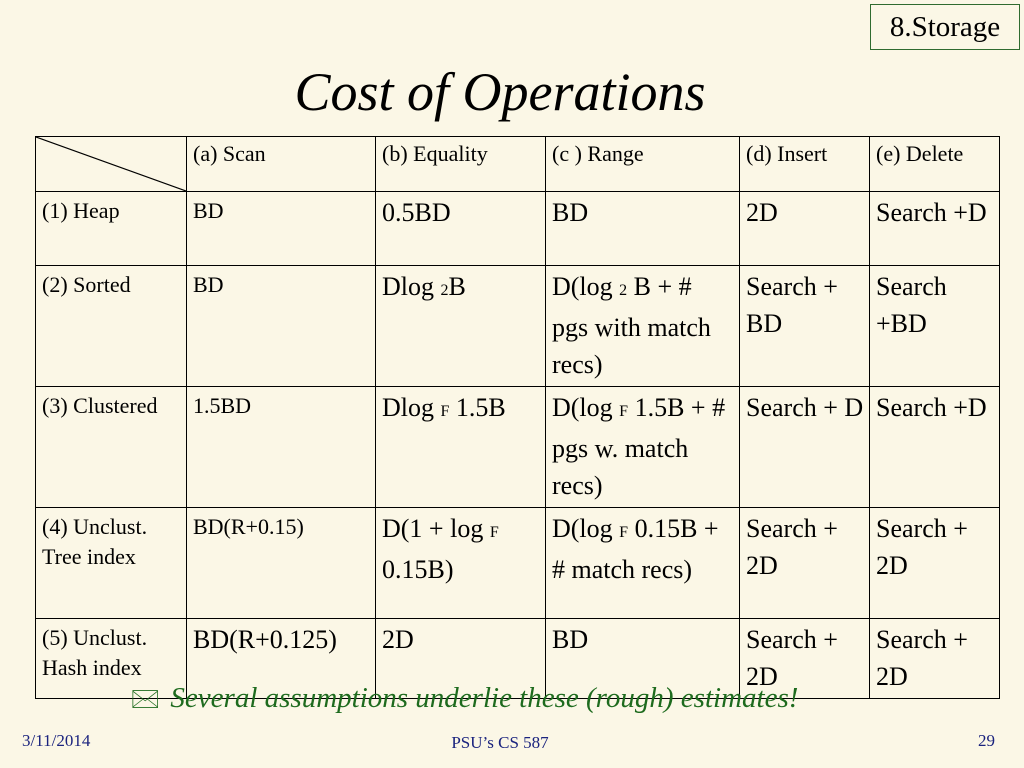 The width and height of the screenshot is (1024, 768). I want to click on cell-range: D(log F 0.15B + # match recs), so click(642, 563).